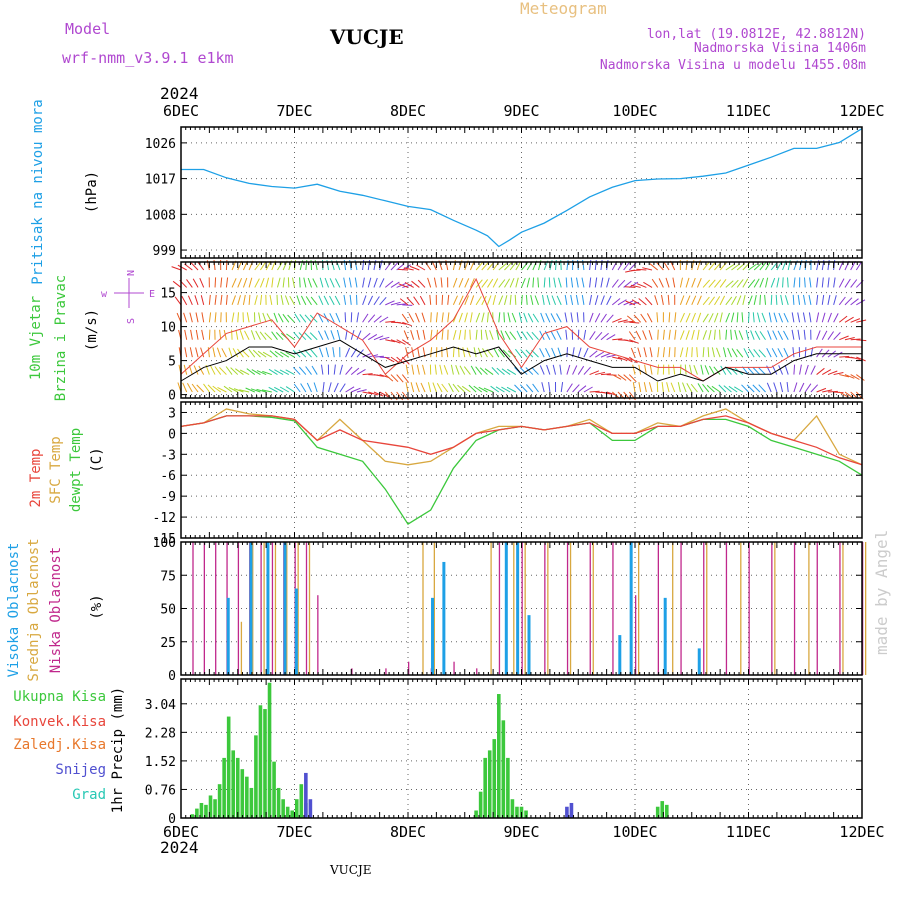 The height and width of the screenshot is (900, 900). What do you see at coordinates (59, 697) in the screenshot?
I see `precip-legend-item: Ukupna Kisa` at bounding box center [59, 697].